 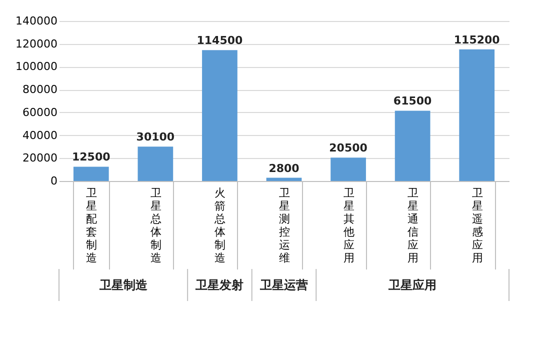 I want to click on x-tick-label: 卫星总体制造, so click(x=155, y=225).